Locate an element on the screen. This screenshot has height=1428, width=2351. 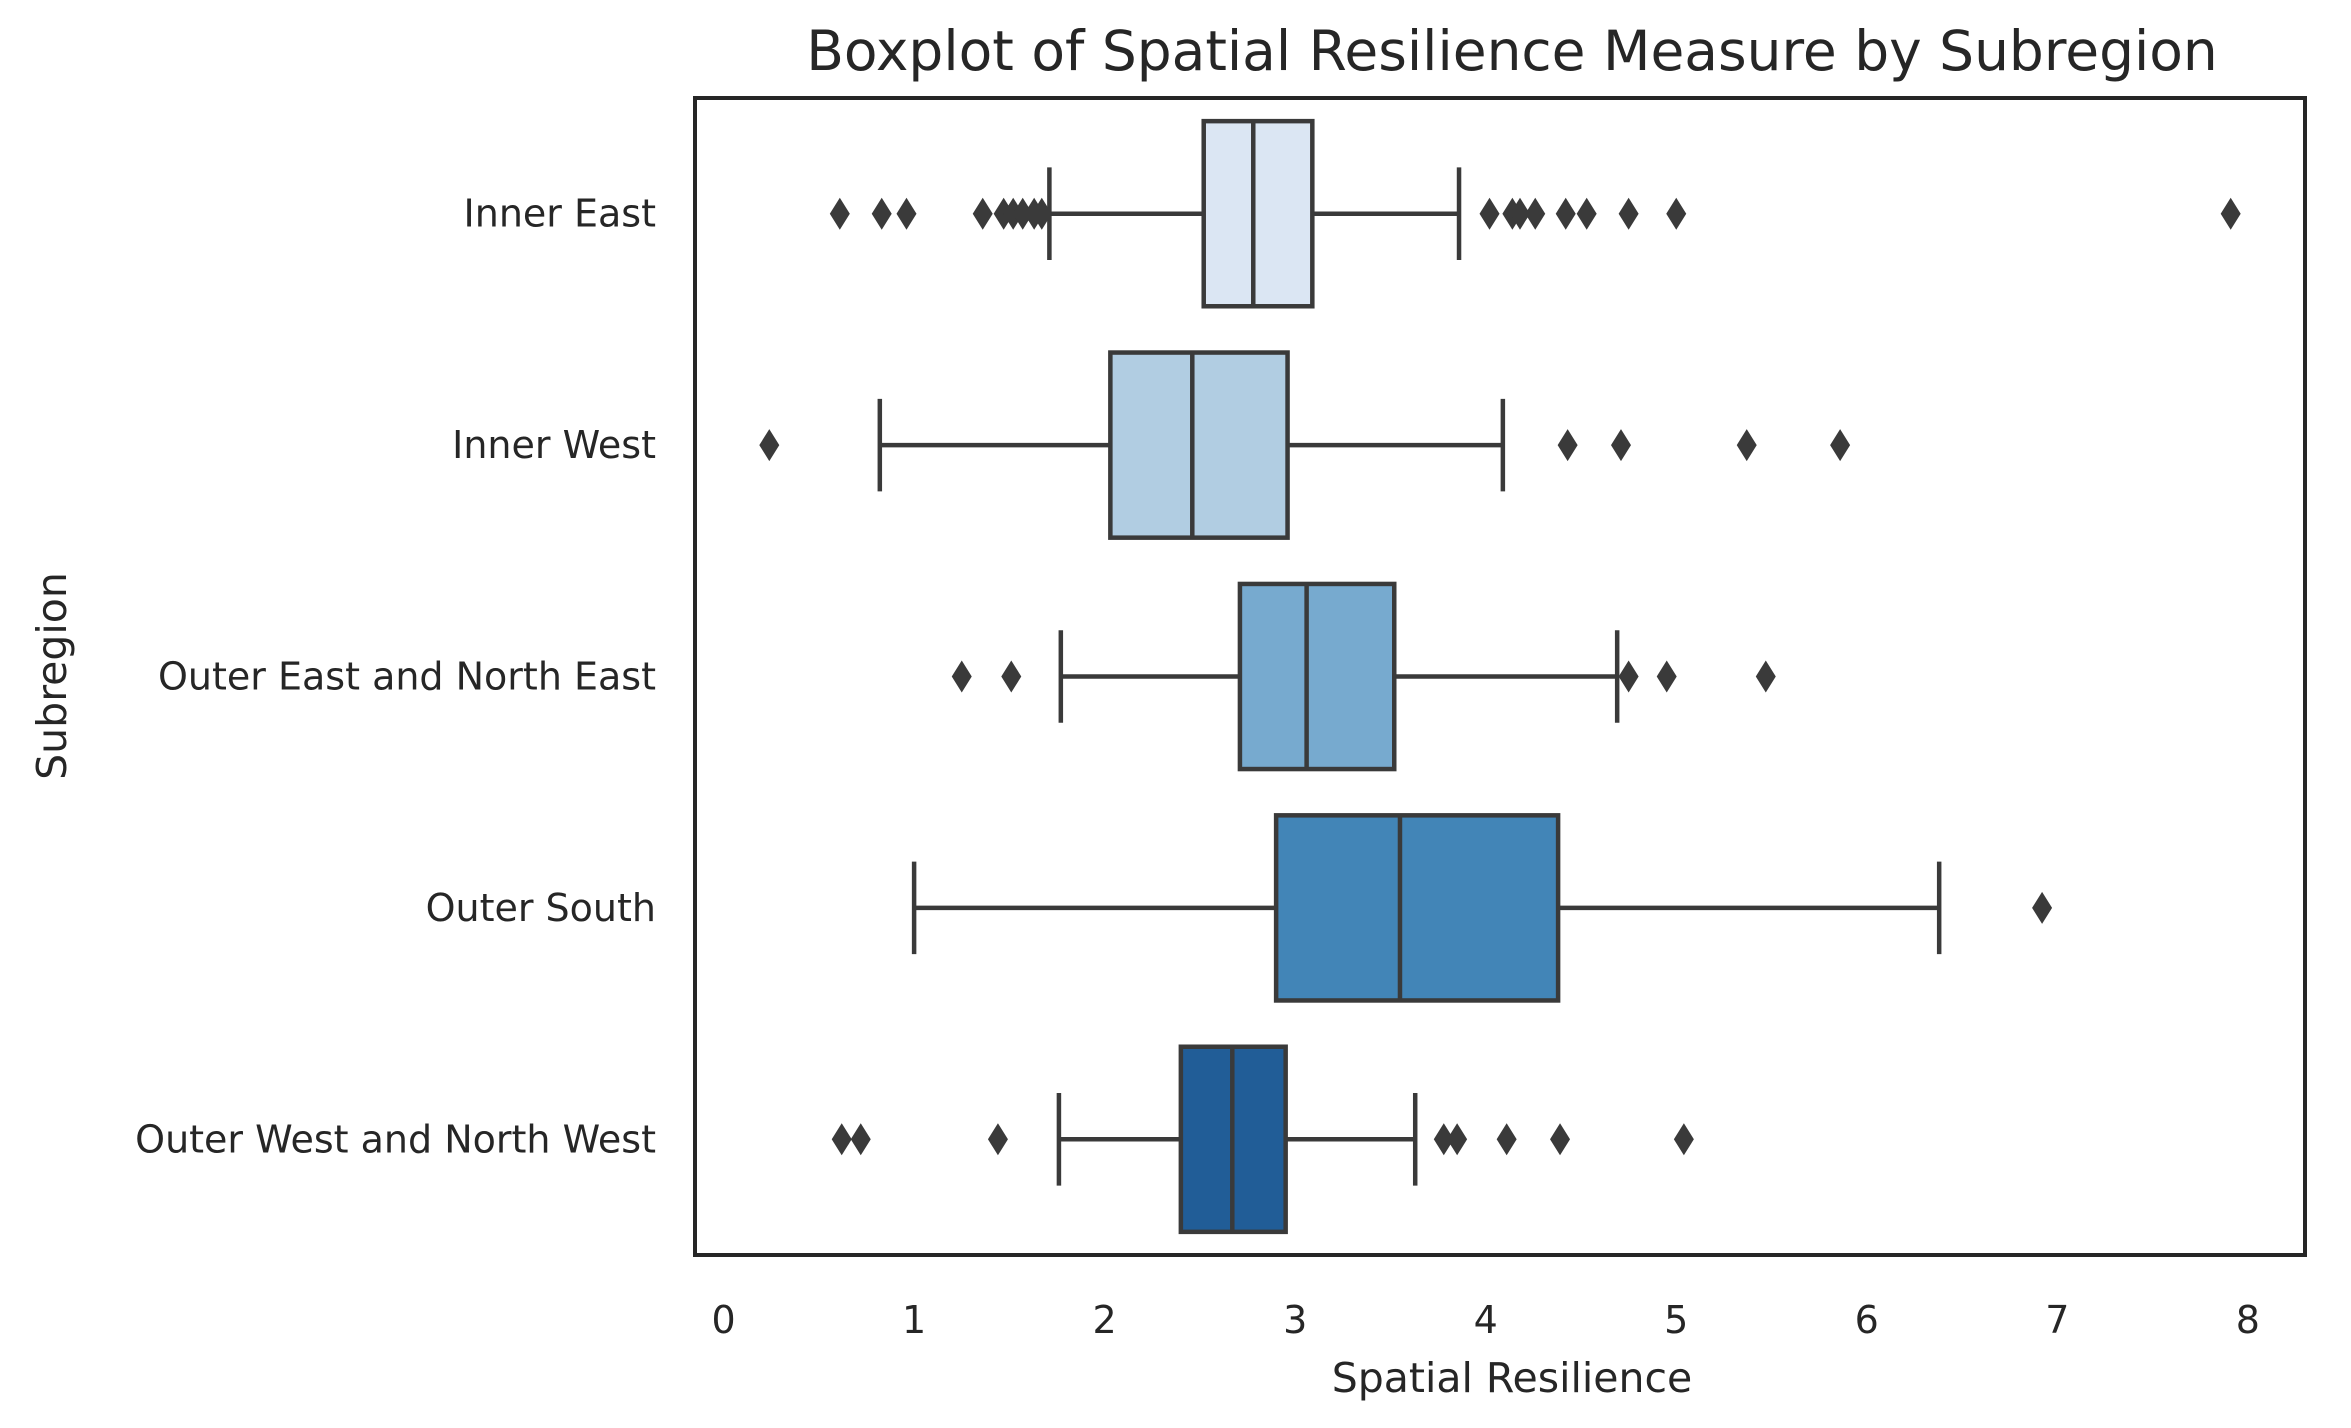
y-tick-label-outer-south: Outer South is located at coordinates (541, 908).